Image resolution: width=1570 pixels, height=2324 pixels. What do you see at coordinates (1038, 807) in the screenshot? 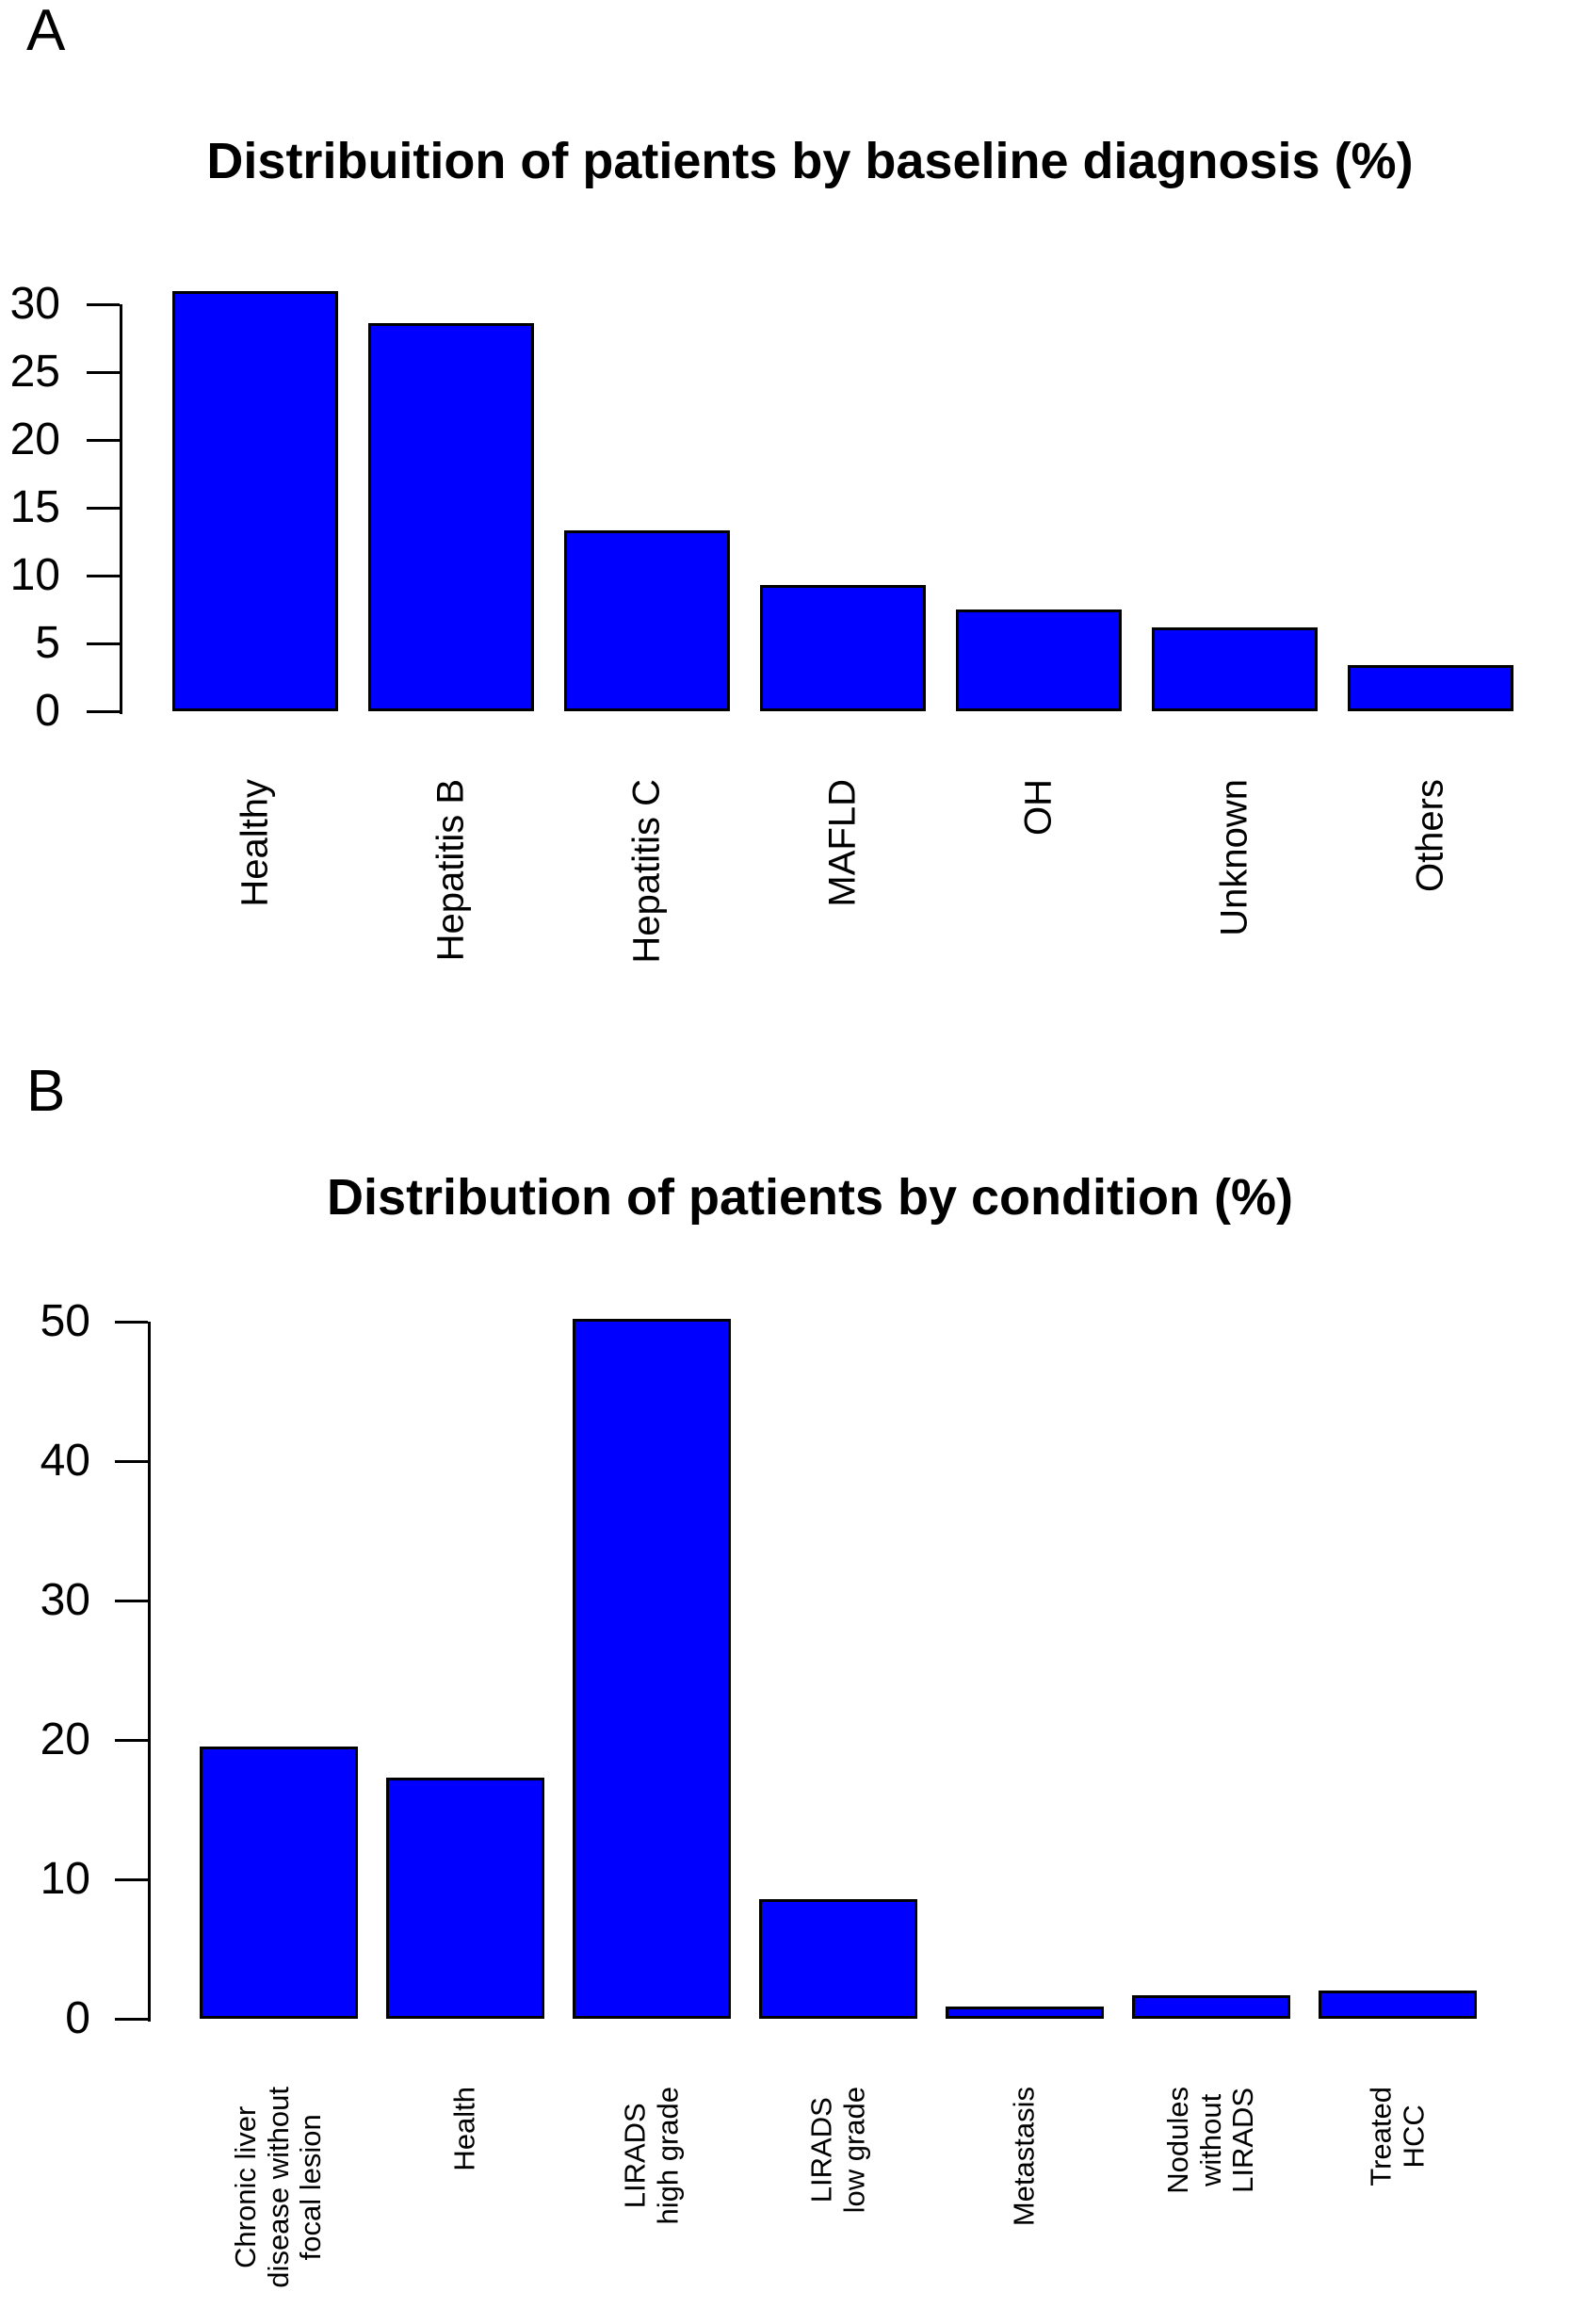
I see `x-axis-label-4: OH` at bounding box center [1038, 807].